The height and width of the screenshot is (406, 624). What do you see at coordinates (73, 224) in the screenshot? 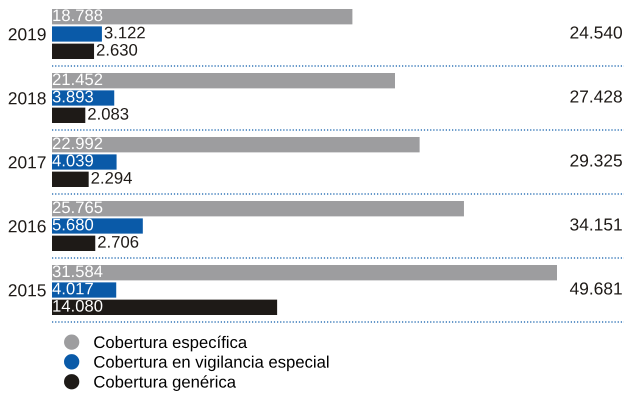
I see `data-label: 5.680` at bounding box center [73, 224].